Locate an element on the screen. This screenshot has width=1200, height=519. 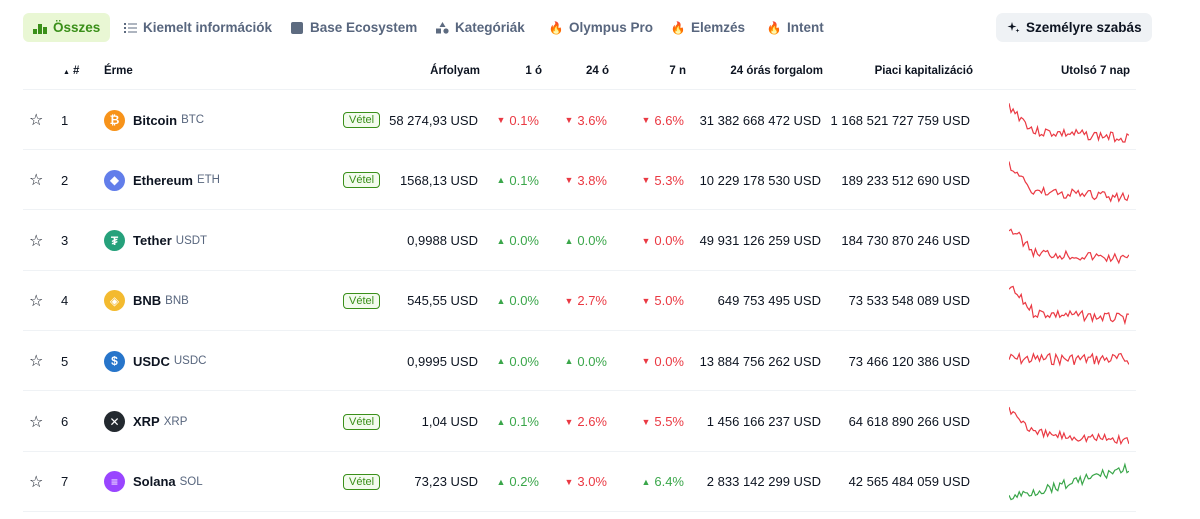
coin-symbol: BNB is located at coordinates (177, 300).